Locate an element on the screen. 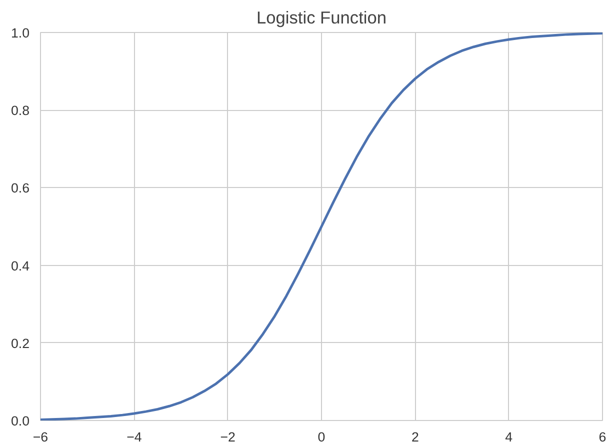 The height and width of the screenshot is (444, 614). y-tick-label: 0.2 is located at coordinates (20, 343).